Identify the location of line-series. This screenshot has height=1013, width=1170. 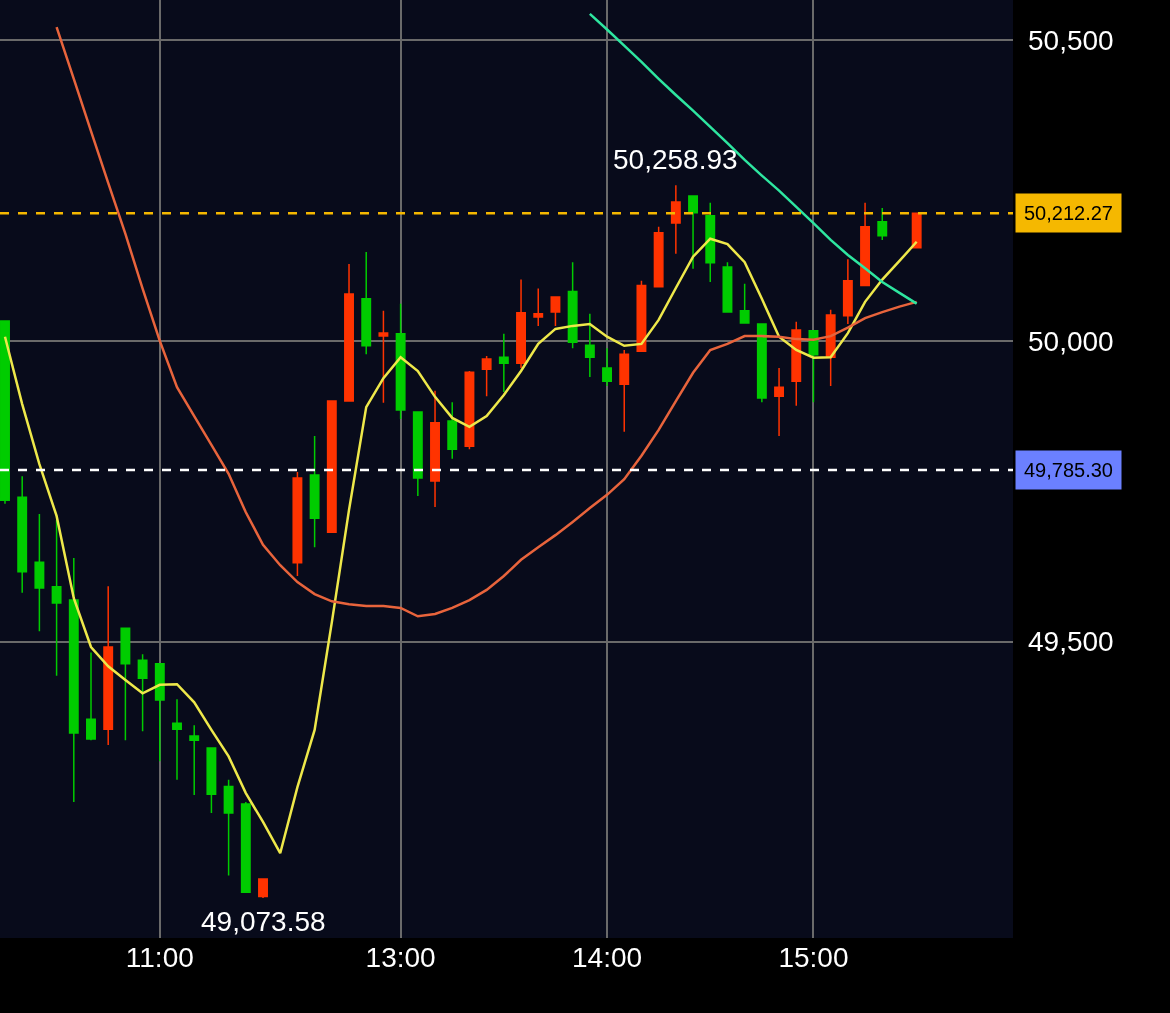
(753, 158).